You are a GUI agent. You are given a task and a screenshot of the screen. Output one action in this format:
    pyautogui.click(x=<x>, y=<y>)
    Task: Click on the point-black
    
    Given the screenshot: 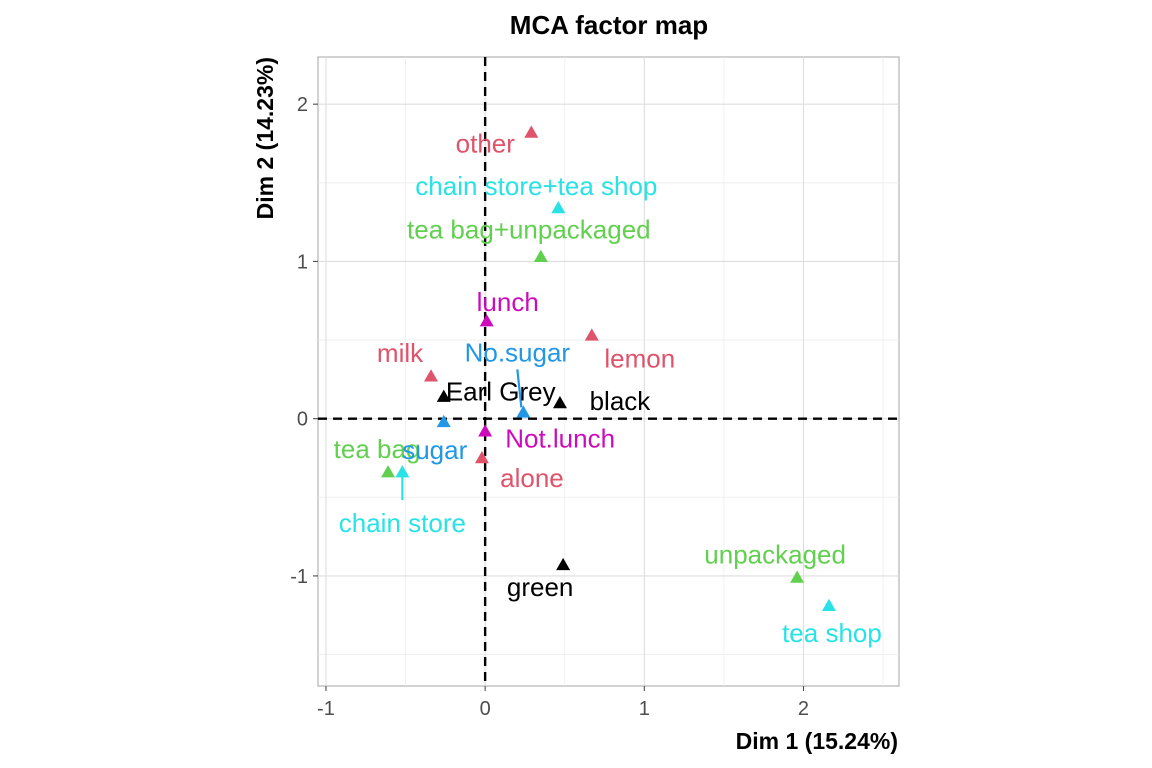 What is the action you would take?
    pyautogui.click(x=559, y=402)
    